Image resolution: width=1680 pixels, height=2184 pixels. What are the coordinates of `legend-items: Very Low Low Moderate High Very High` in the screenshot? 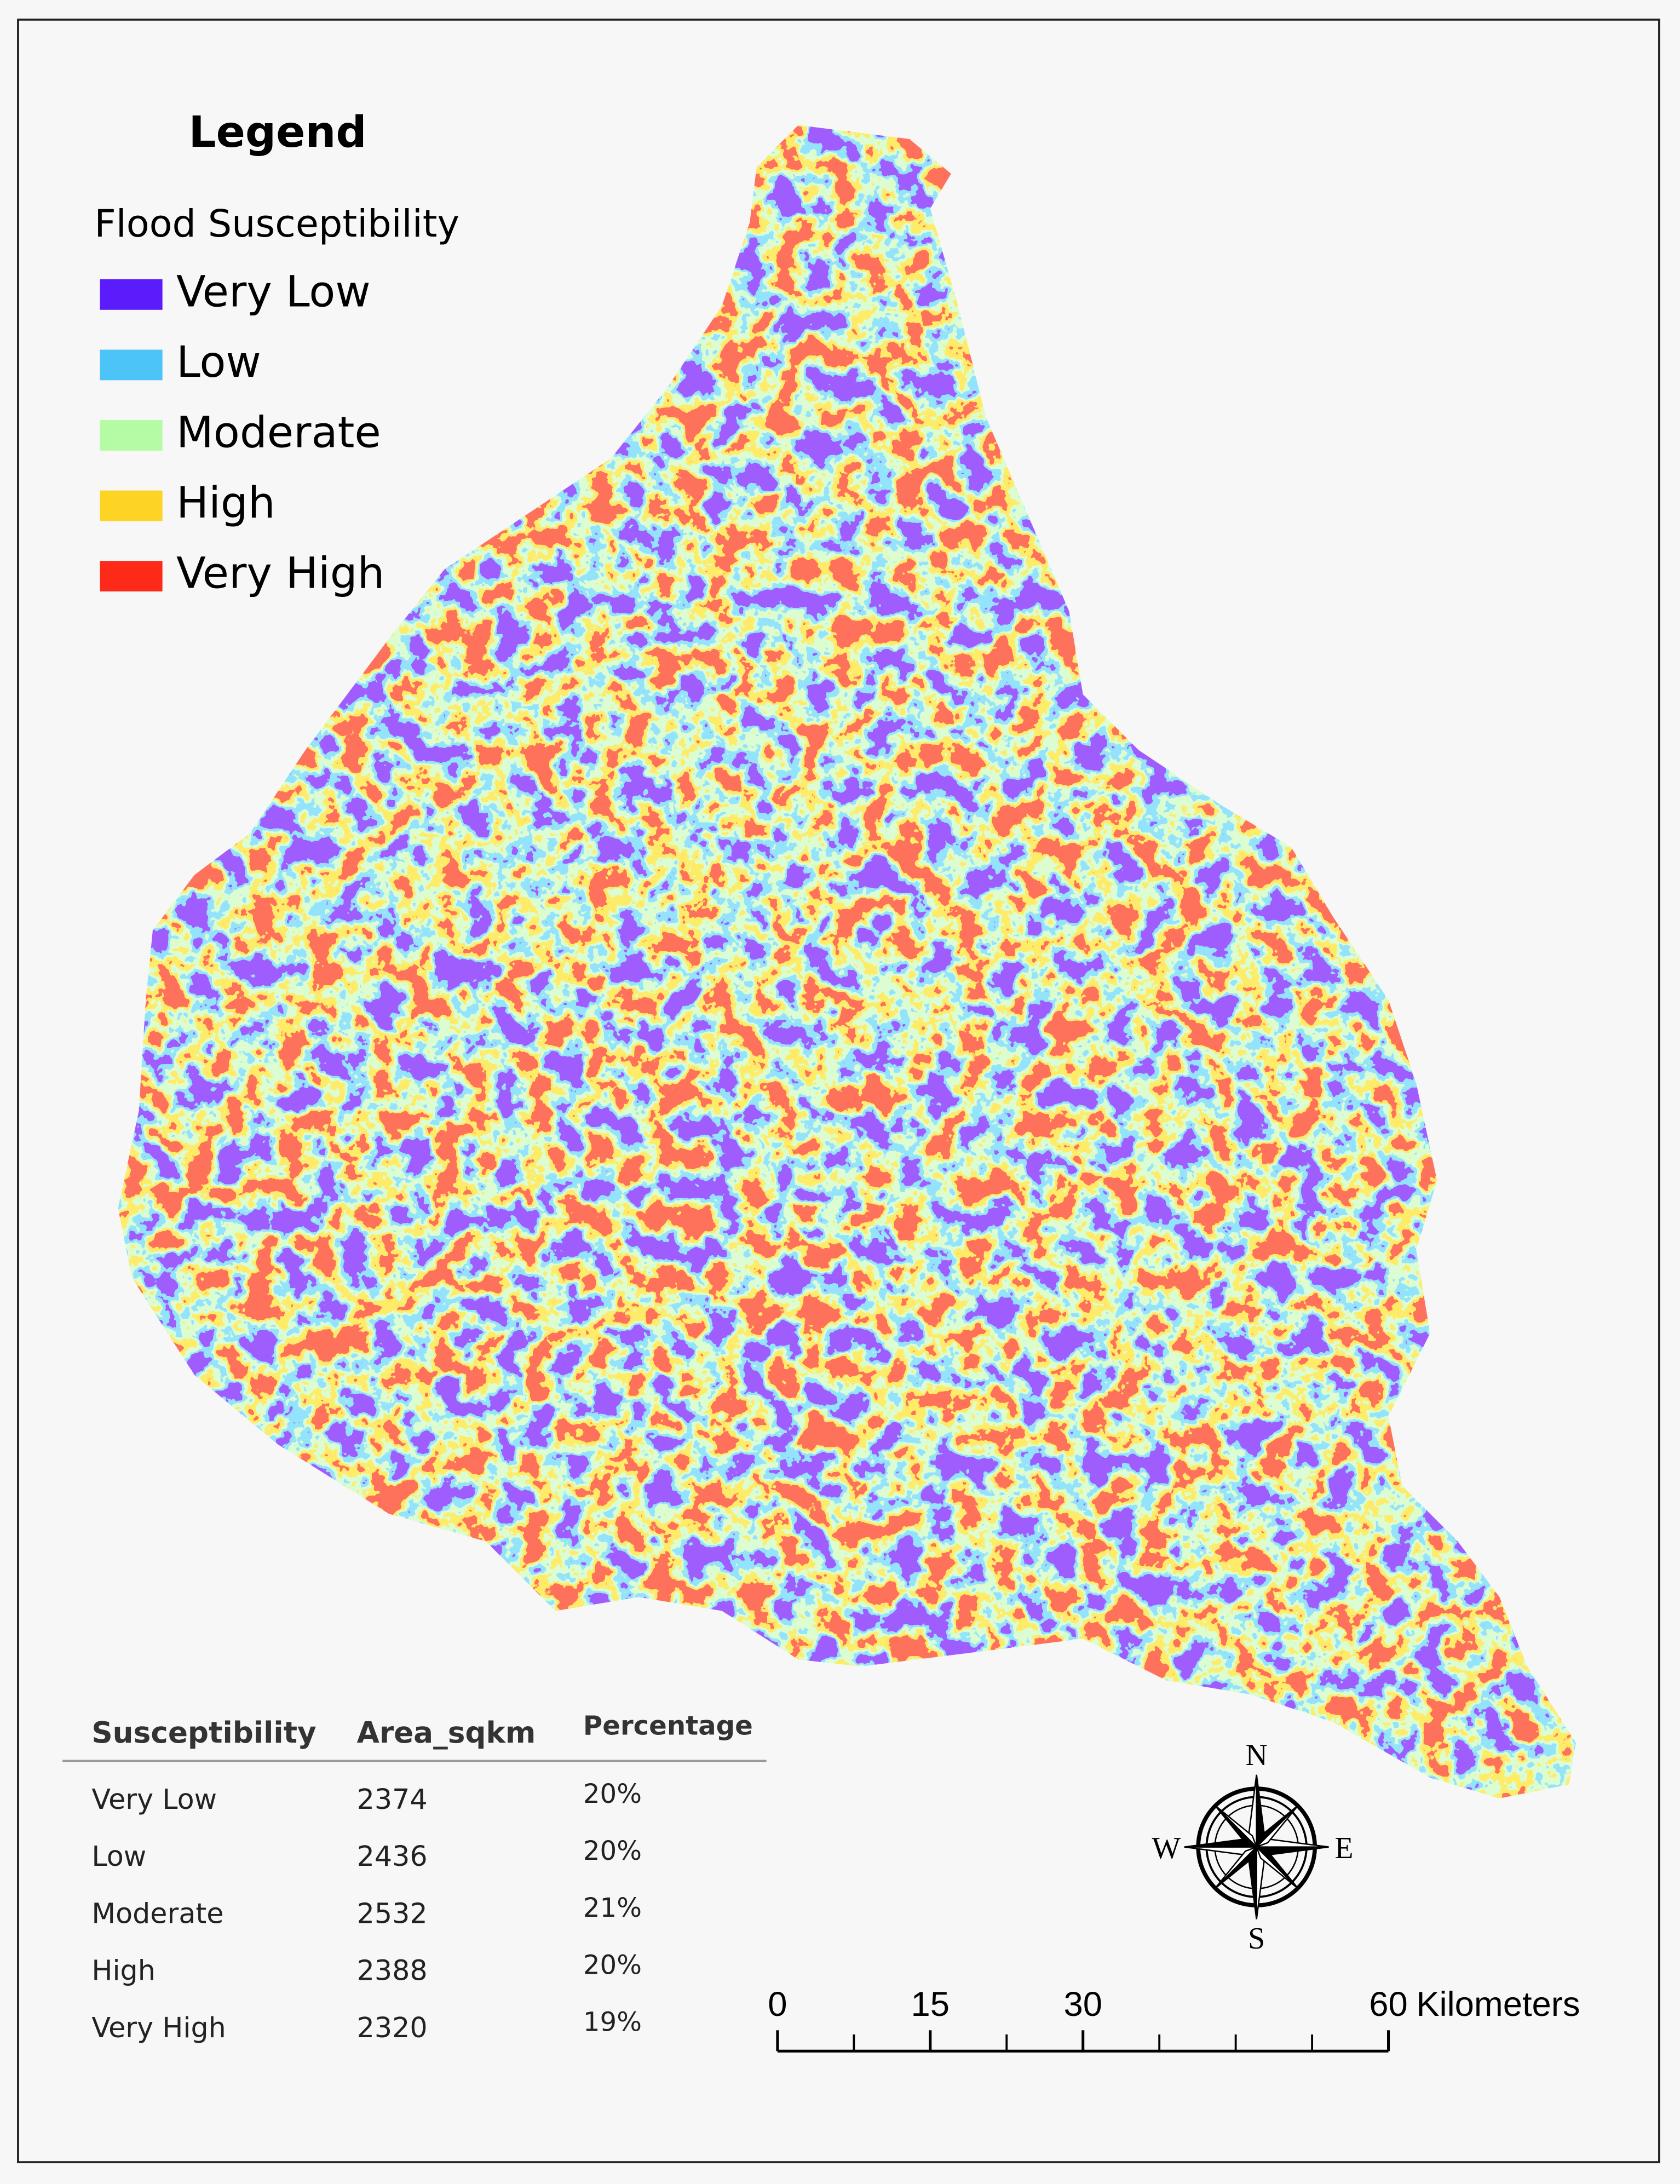 It's located at (242, 433).